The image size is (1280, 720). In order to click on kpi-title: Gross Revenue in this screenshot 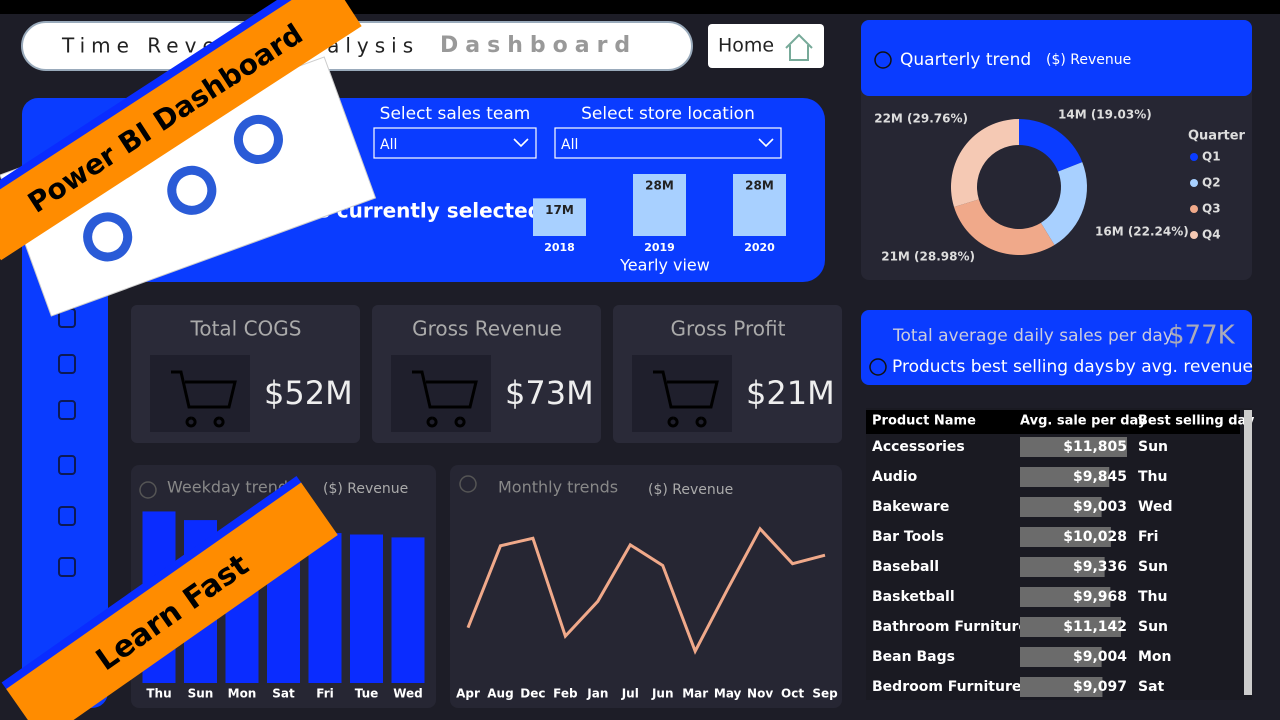, I will do `click(487, 329)`.